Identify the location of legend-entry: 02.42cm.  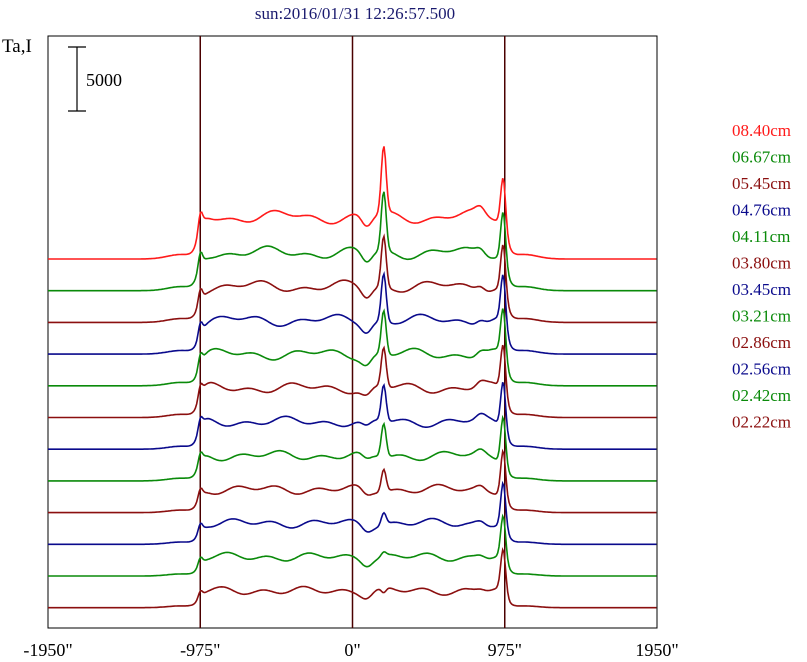
(761, 395).